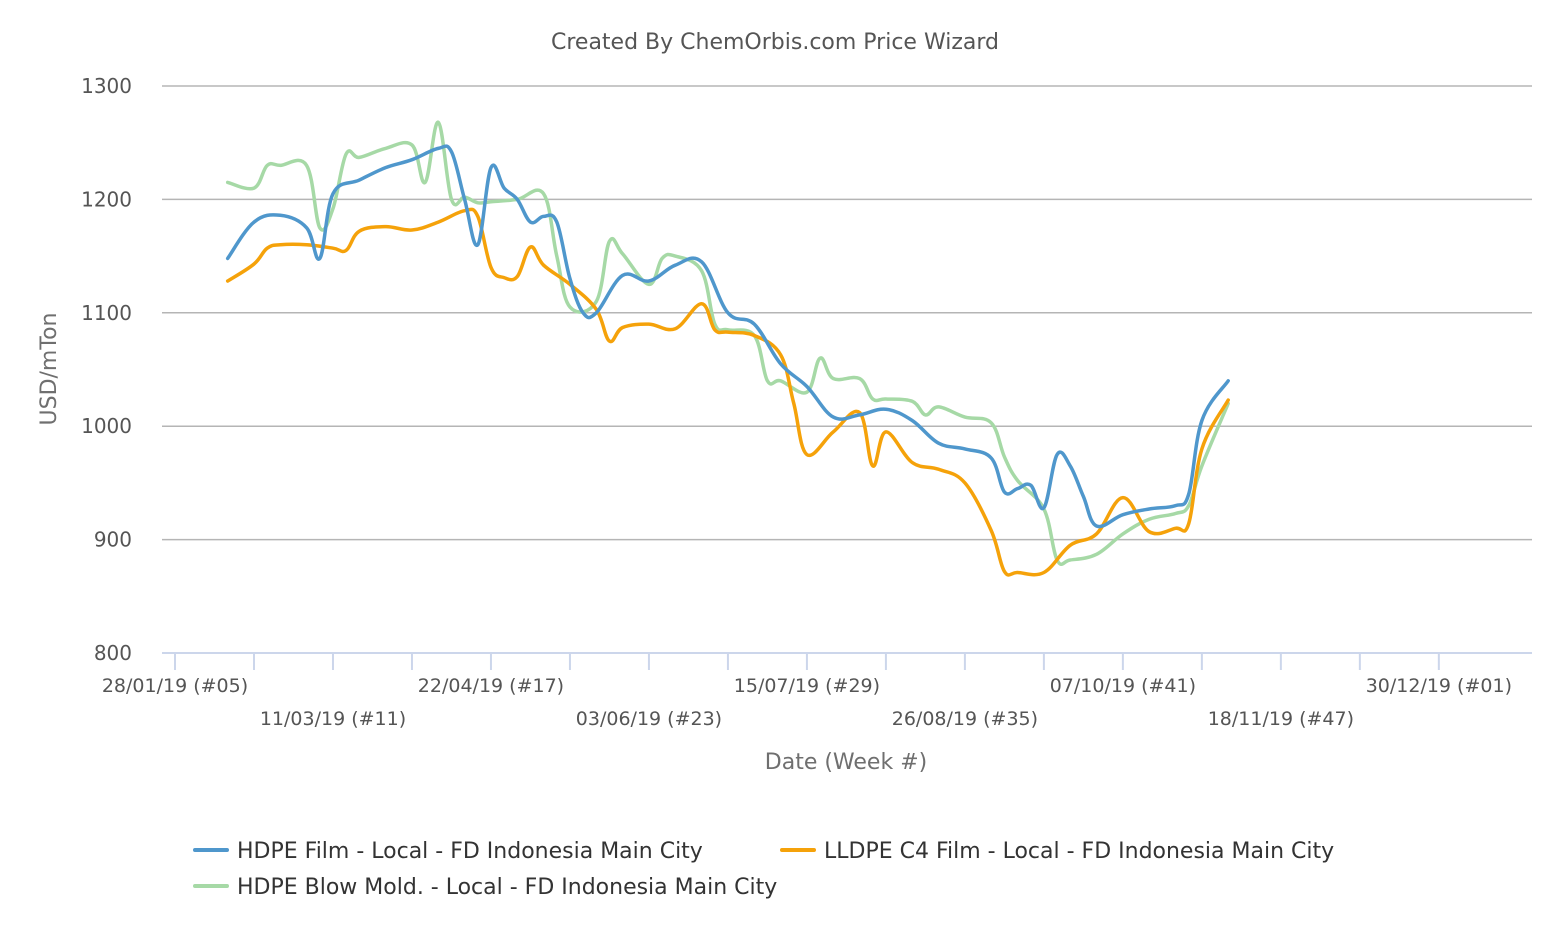  I want to click on x-tick-label: 28/01/19 (#05), so click(175, 686).